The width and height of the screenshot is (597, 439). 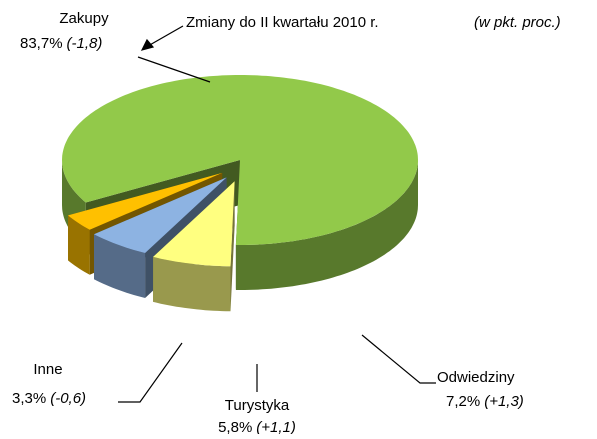 What do you see at coordinates (463, 401) in the screenshot?
I see `value-label: 7,2%` at bounding box center [463, 401].